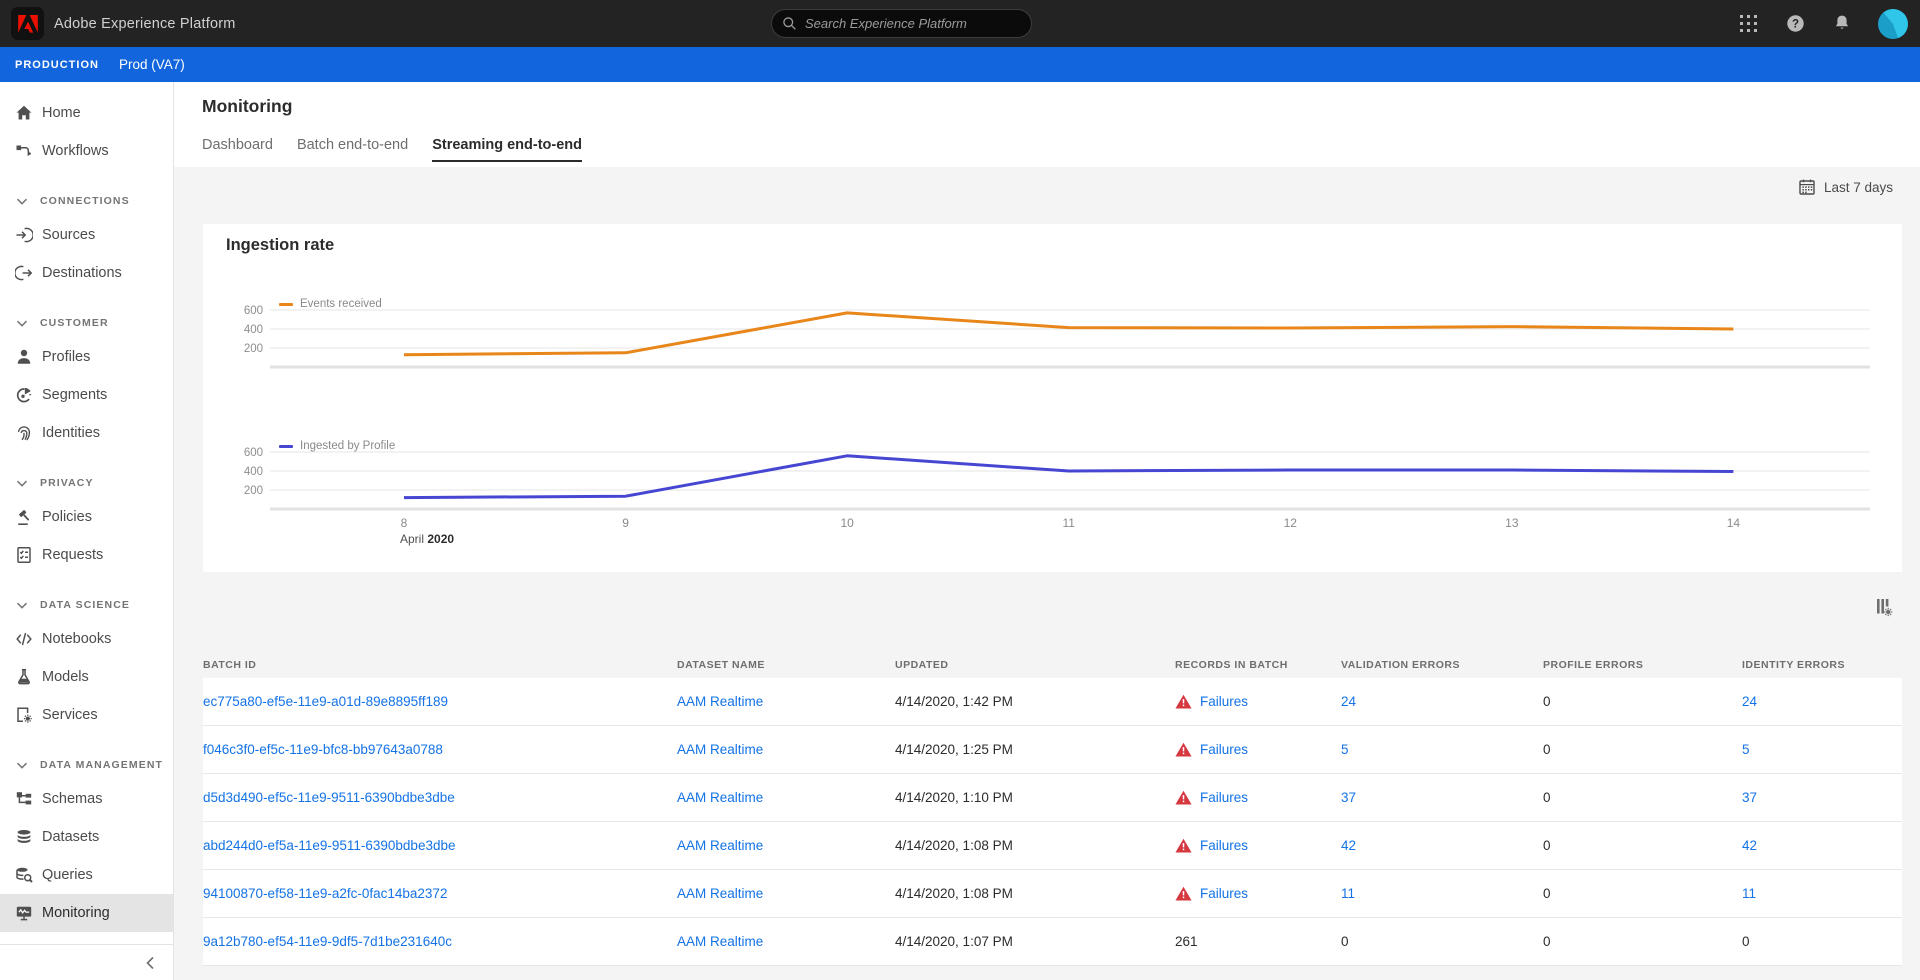 The height and width of the screenshot is (980, 1920). Describe the element at coordinates (27, 23) in the screenshot. I see `adobe-logo` at that location.